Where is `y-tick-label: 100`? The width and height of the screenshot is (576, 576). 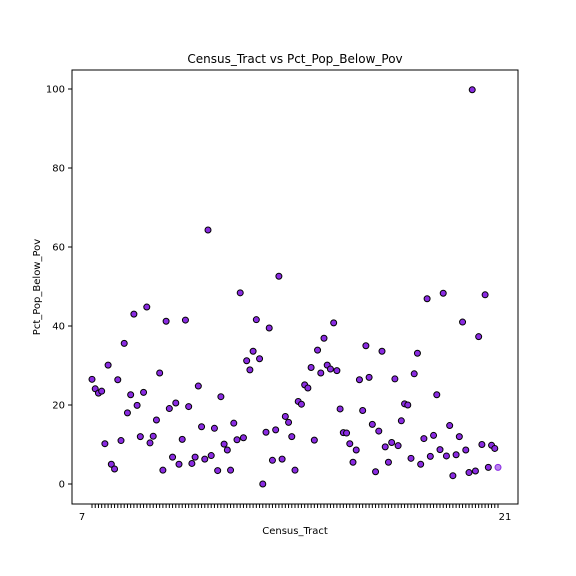
y-tick-label: 100 is located at coordinates (55, 90).